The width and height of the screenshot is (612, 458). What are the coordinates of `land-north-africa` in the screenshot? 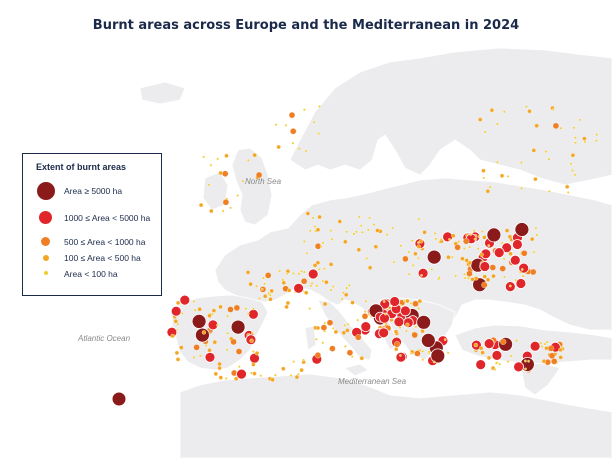 It's located at (395, 415).